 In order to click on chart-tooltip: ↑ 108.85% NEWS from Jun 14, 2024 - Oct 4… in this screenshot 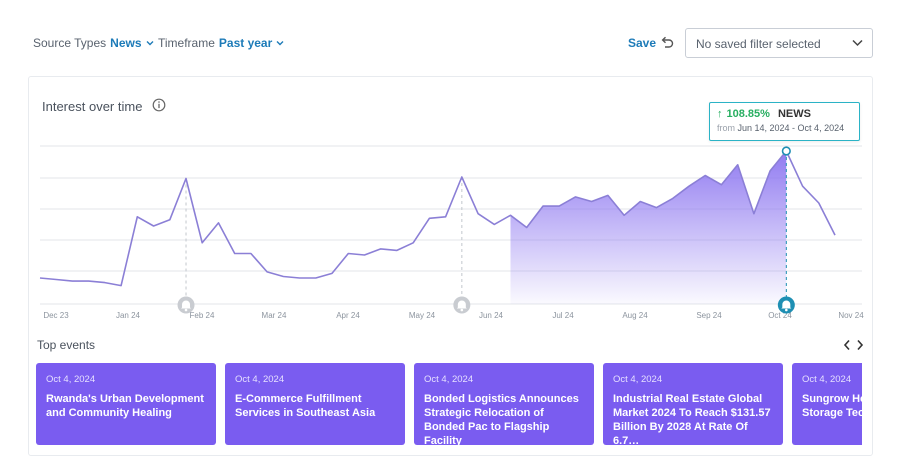, I will do `click(784, 121)`.